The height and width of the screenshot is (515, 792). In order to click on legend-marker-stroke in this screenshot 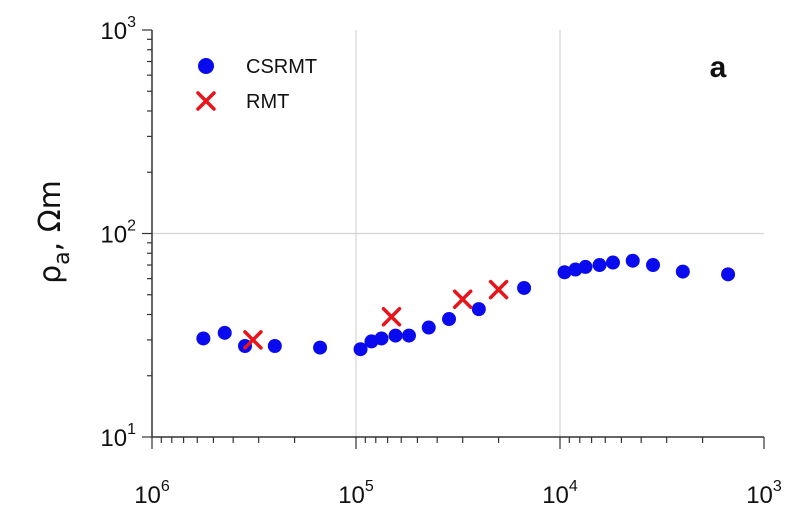, I will do `click(206, 101)`.